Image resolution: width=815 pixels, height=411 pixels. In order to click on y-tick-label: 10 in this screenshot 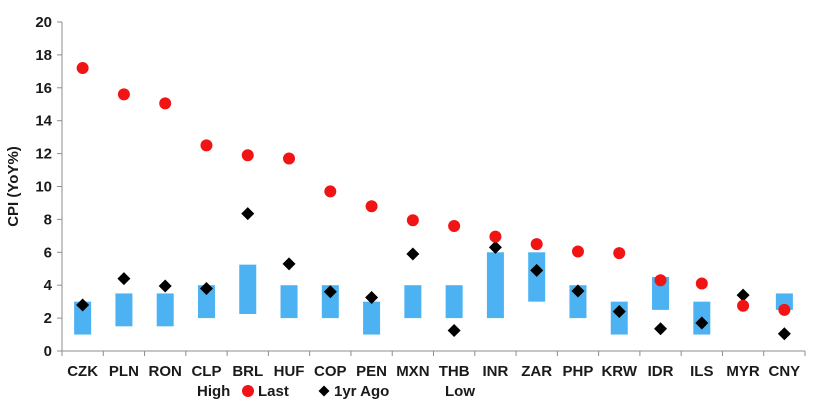, I will do `click(43, 187)`.